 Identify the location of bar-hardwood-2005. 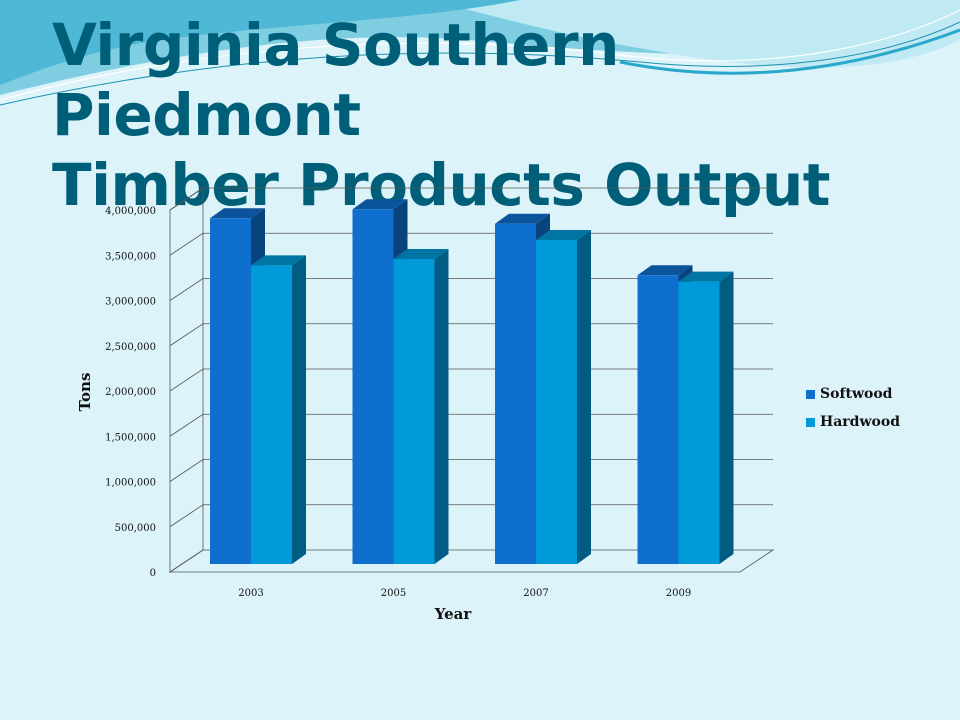
(421, 406).